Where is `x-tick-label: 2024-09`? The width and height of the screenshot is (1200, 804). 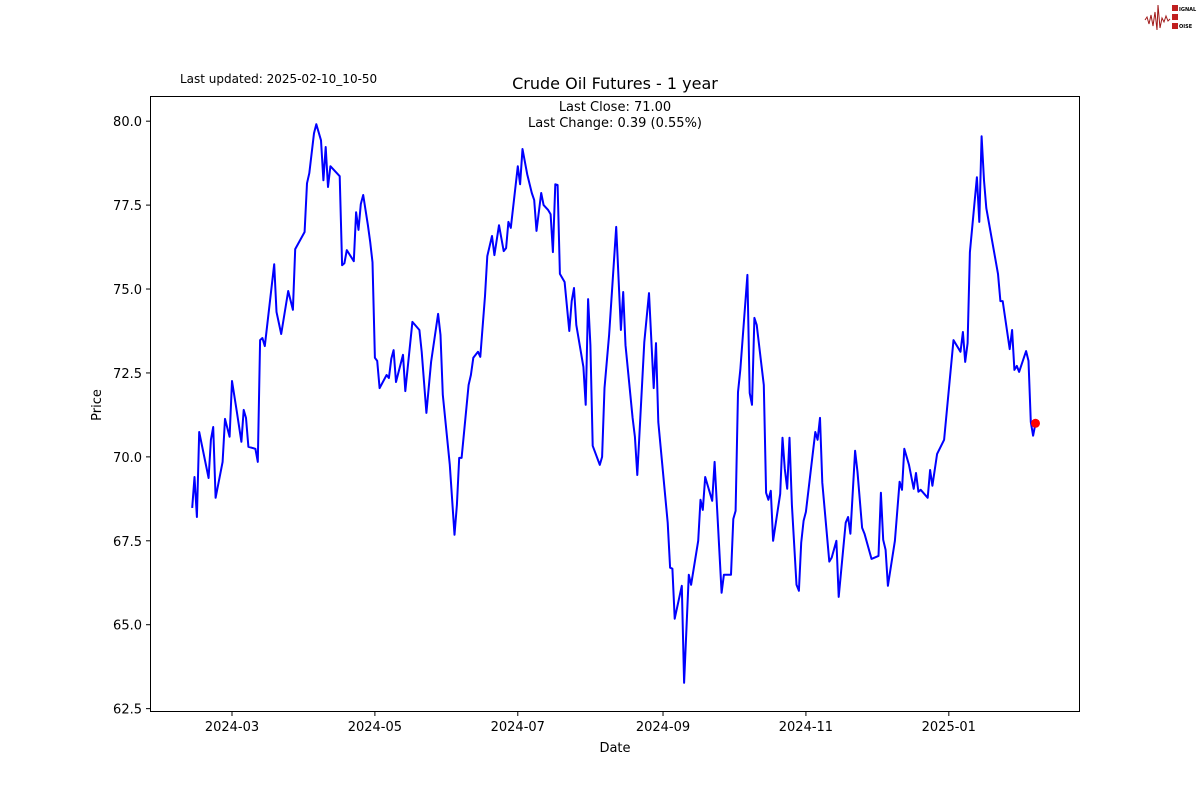 x-tick-label: 2024-09 is located at coordinates (663, 727).